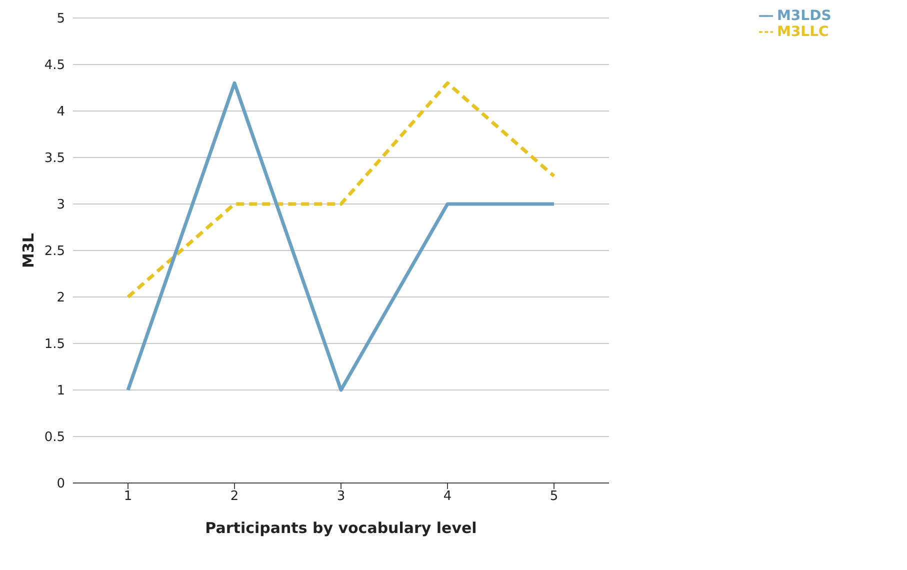 This screenshot has height=570, width=907. I want to click on y-axis-title: M3L, so click(28, 250).